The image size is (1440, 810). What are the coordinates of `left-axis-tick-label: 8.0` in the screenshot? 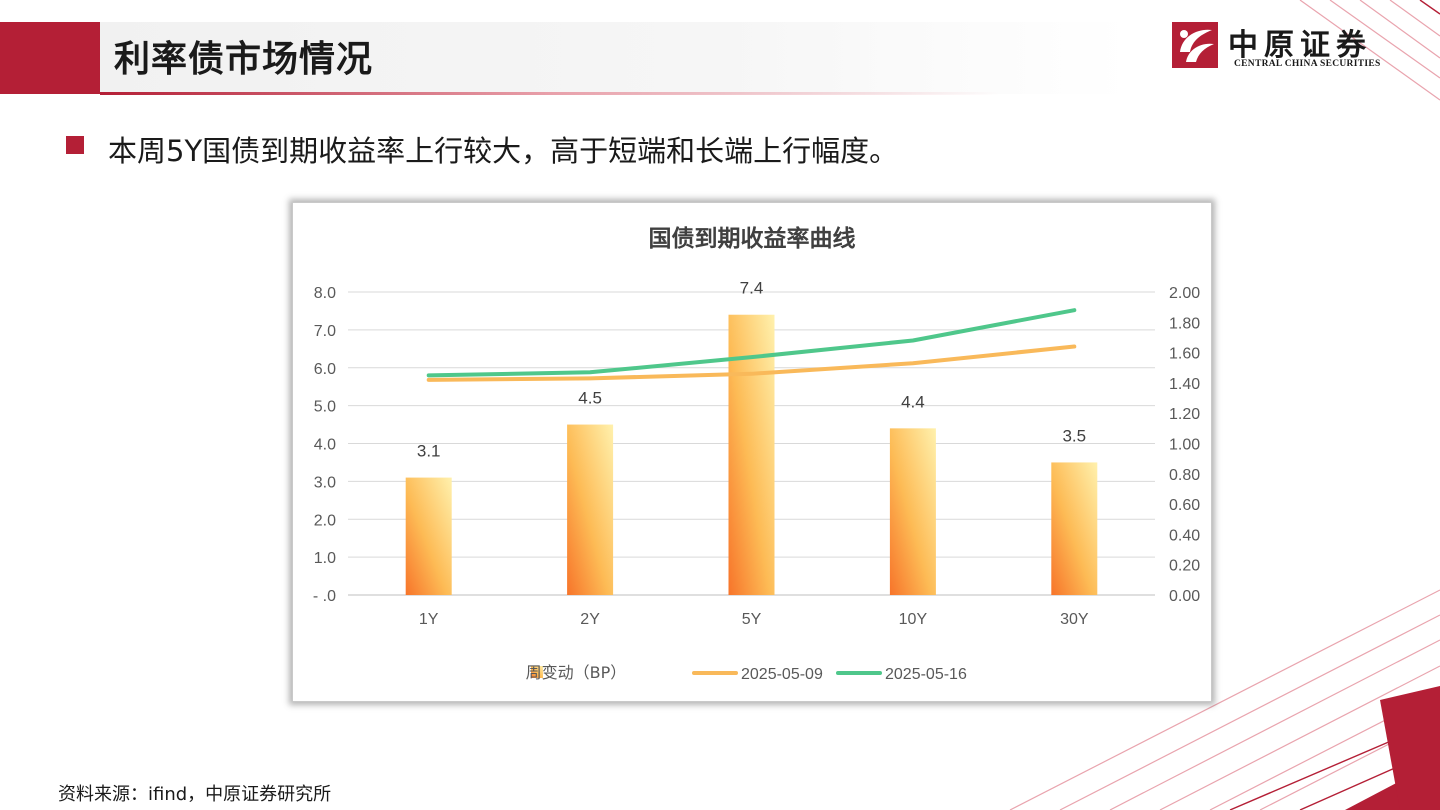 It's located at (325, 293).